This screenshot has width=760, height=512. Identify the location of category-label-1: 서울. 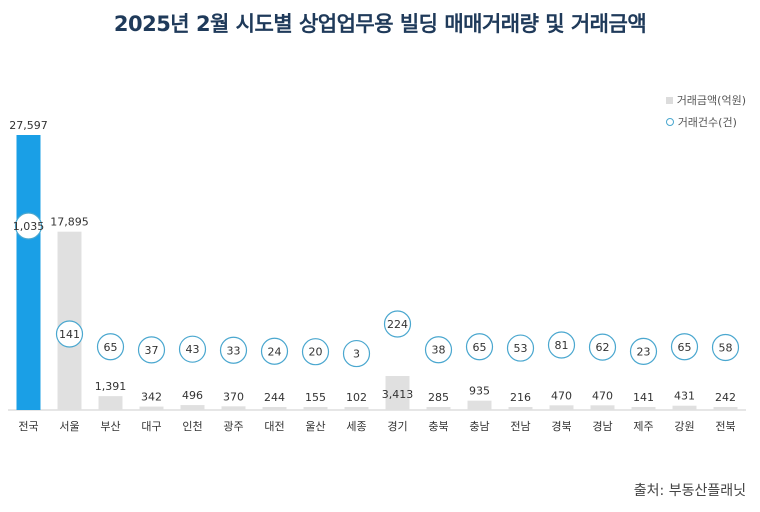
(69, 426).